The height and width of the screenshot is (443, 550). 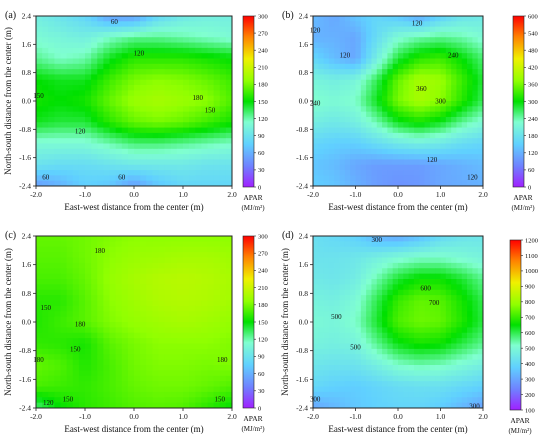 I want to click on colorbar-tick-label: 60, so click(x=261, y=374).